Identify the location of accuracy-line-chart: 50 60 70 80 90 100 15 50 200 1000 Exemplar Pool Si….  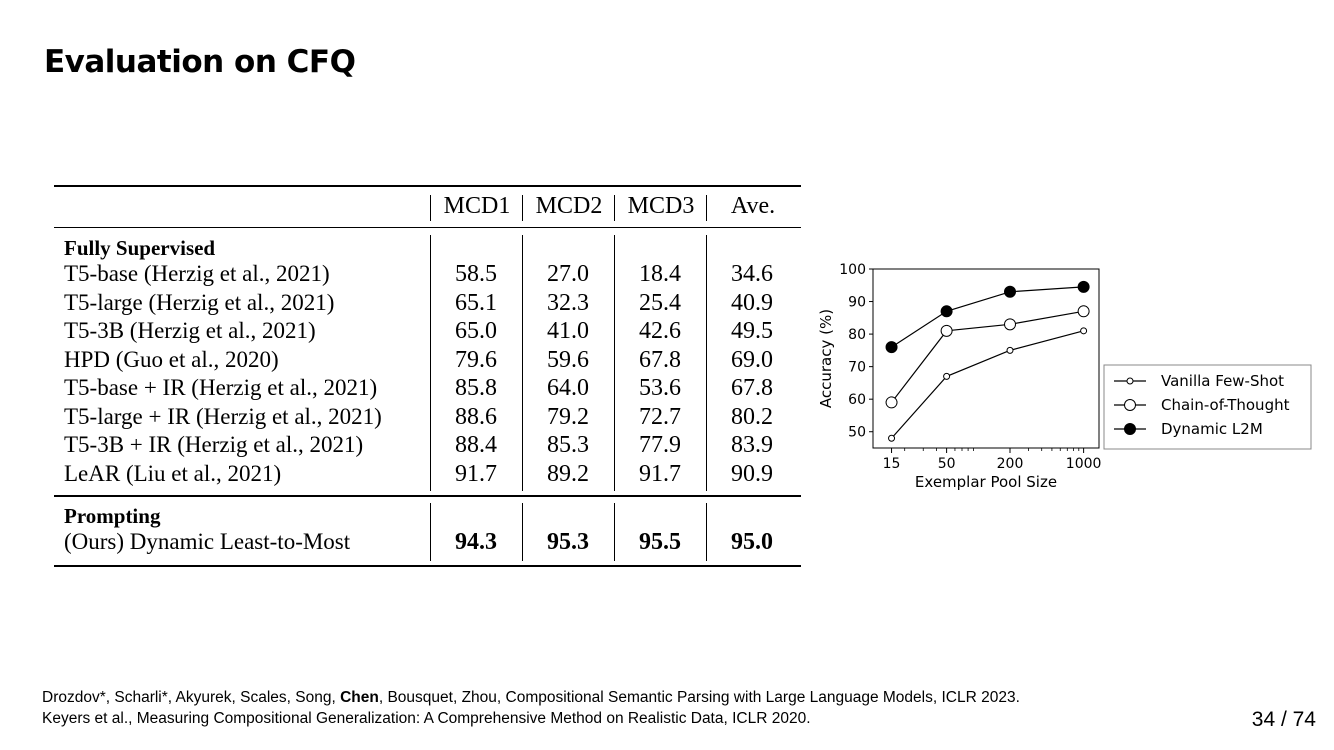
(1064, 376).